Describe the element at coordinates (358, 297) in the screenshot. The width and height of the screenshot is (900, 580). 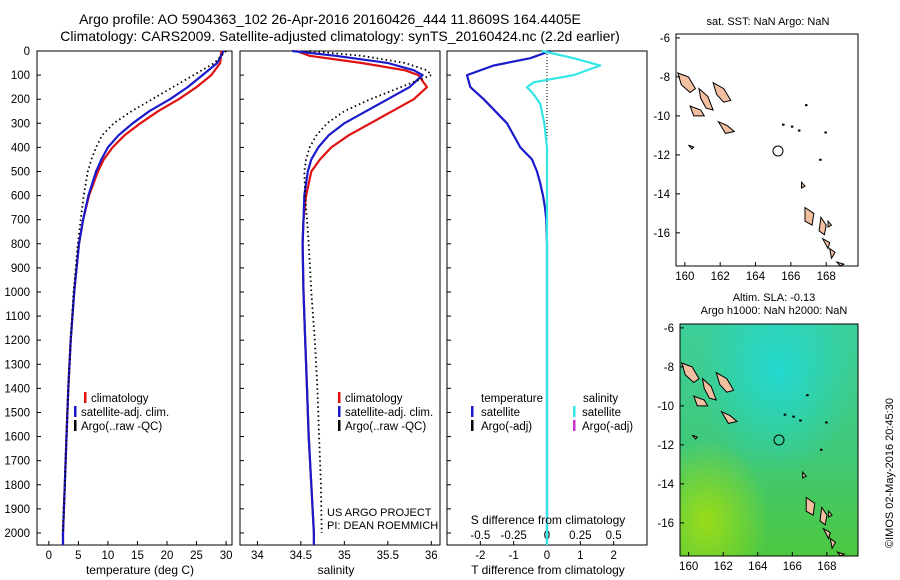
I see `series-line-satellite-adj-clim-` at that location.